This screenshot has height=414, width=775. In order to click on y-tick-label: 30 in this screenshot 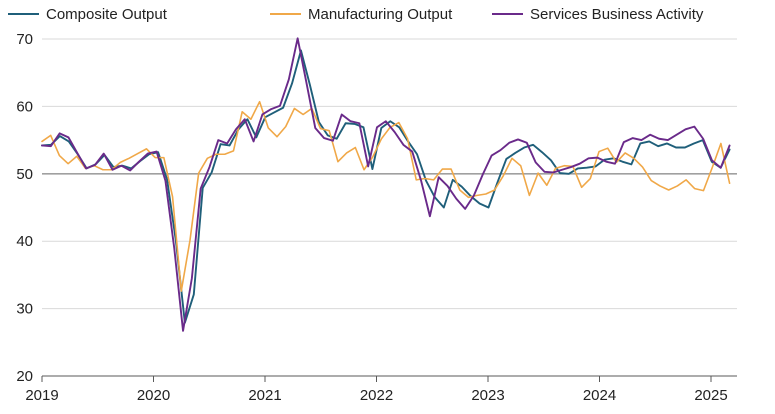, I will do `click(24, 309)`.